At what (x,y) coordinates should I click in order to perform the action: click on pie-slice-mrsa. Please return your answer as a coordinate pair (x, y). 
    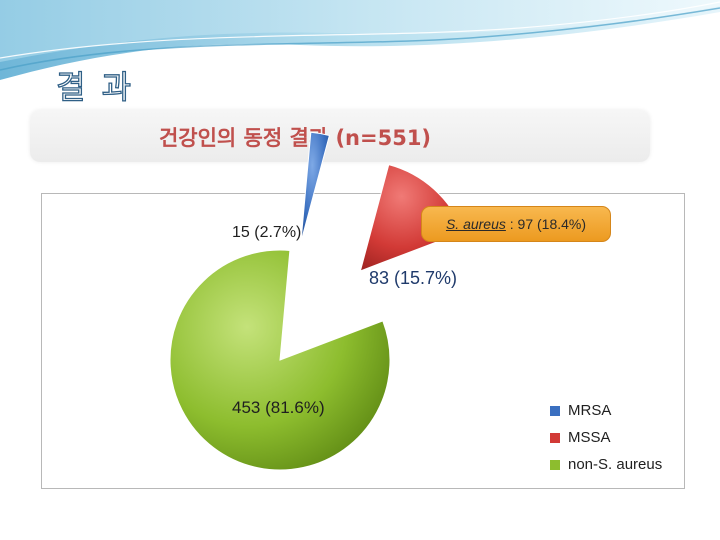
    Looking at the image, I should click on (315, 186).